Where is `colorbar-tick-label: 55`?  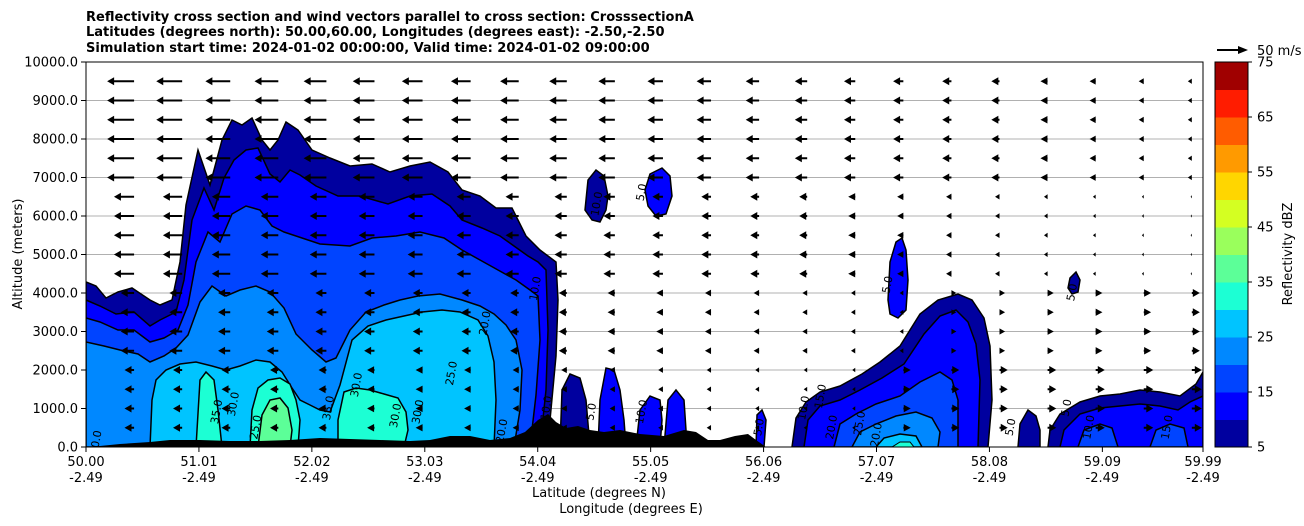 colorbar-tick-label: 55 is located at coordinates (1265, 173).